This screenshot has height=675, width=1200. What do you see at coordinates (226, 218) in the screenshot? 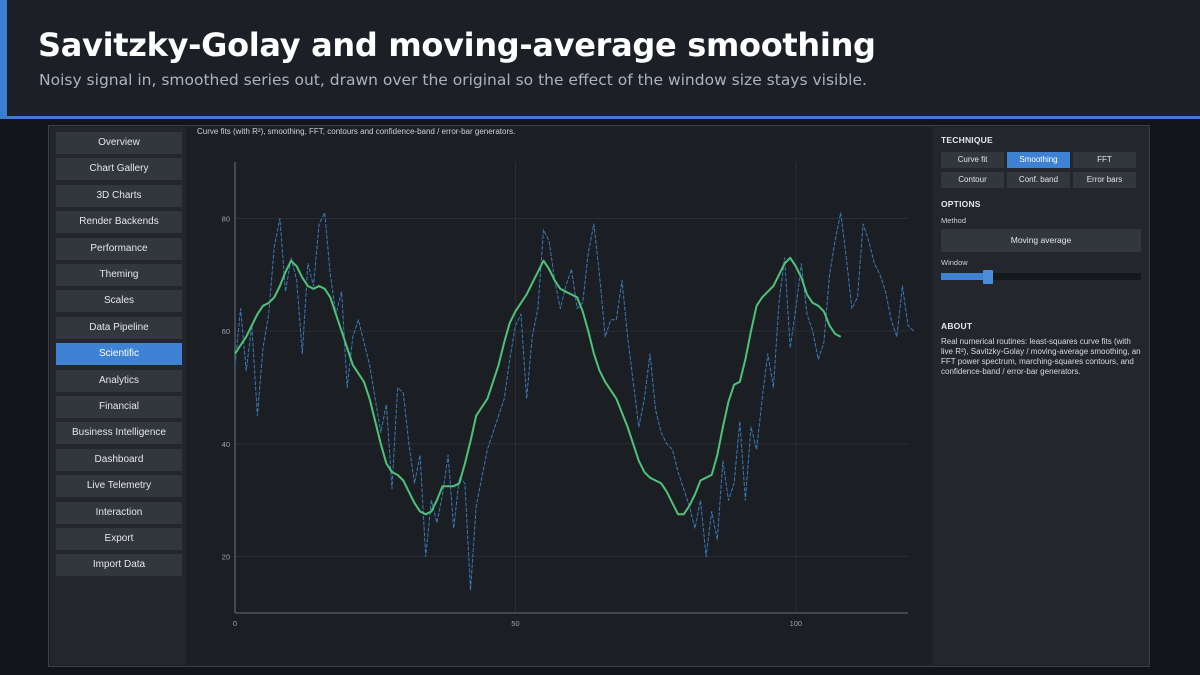
I see `y-tick-label: 80` at bounding box center [226, 218].